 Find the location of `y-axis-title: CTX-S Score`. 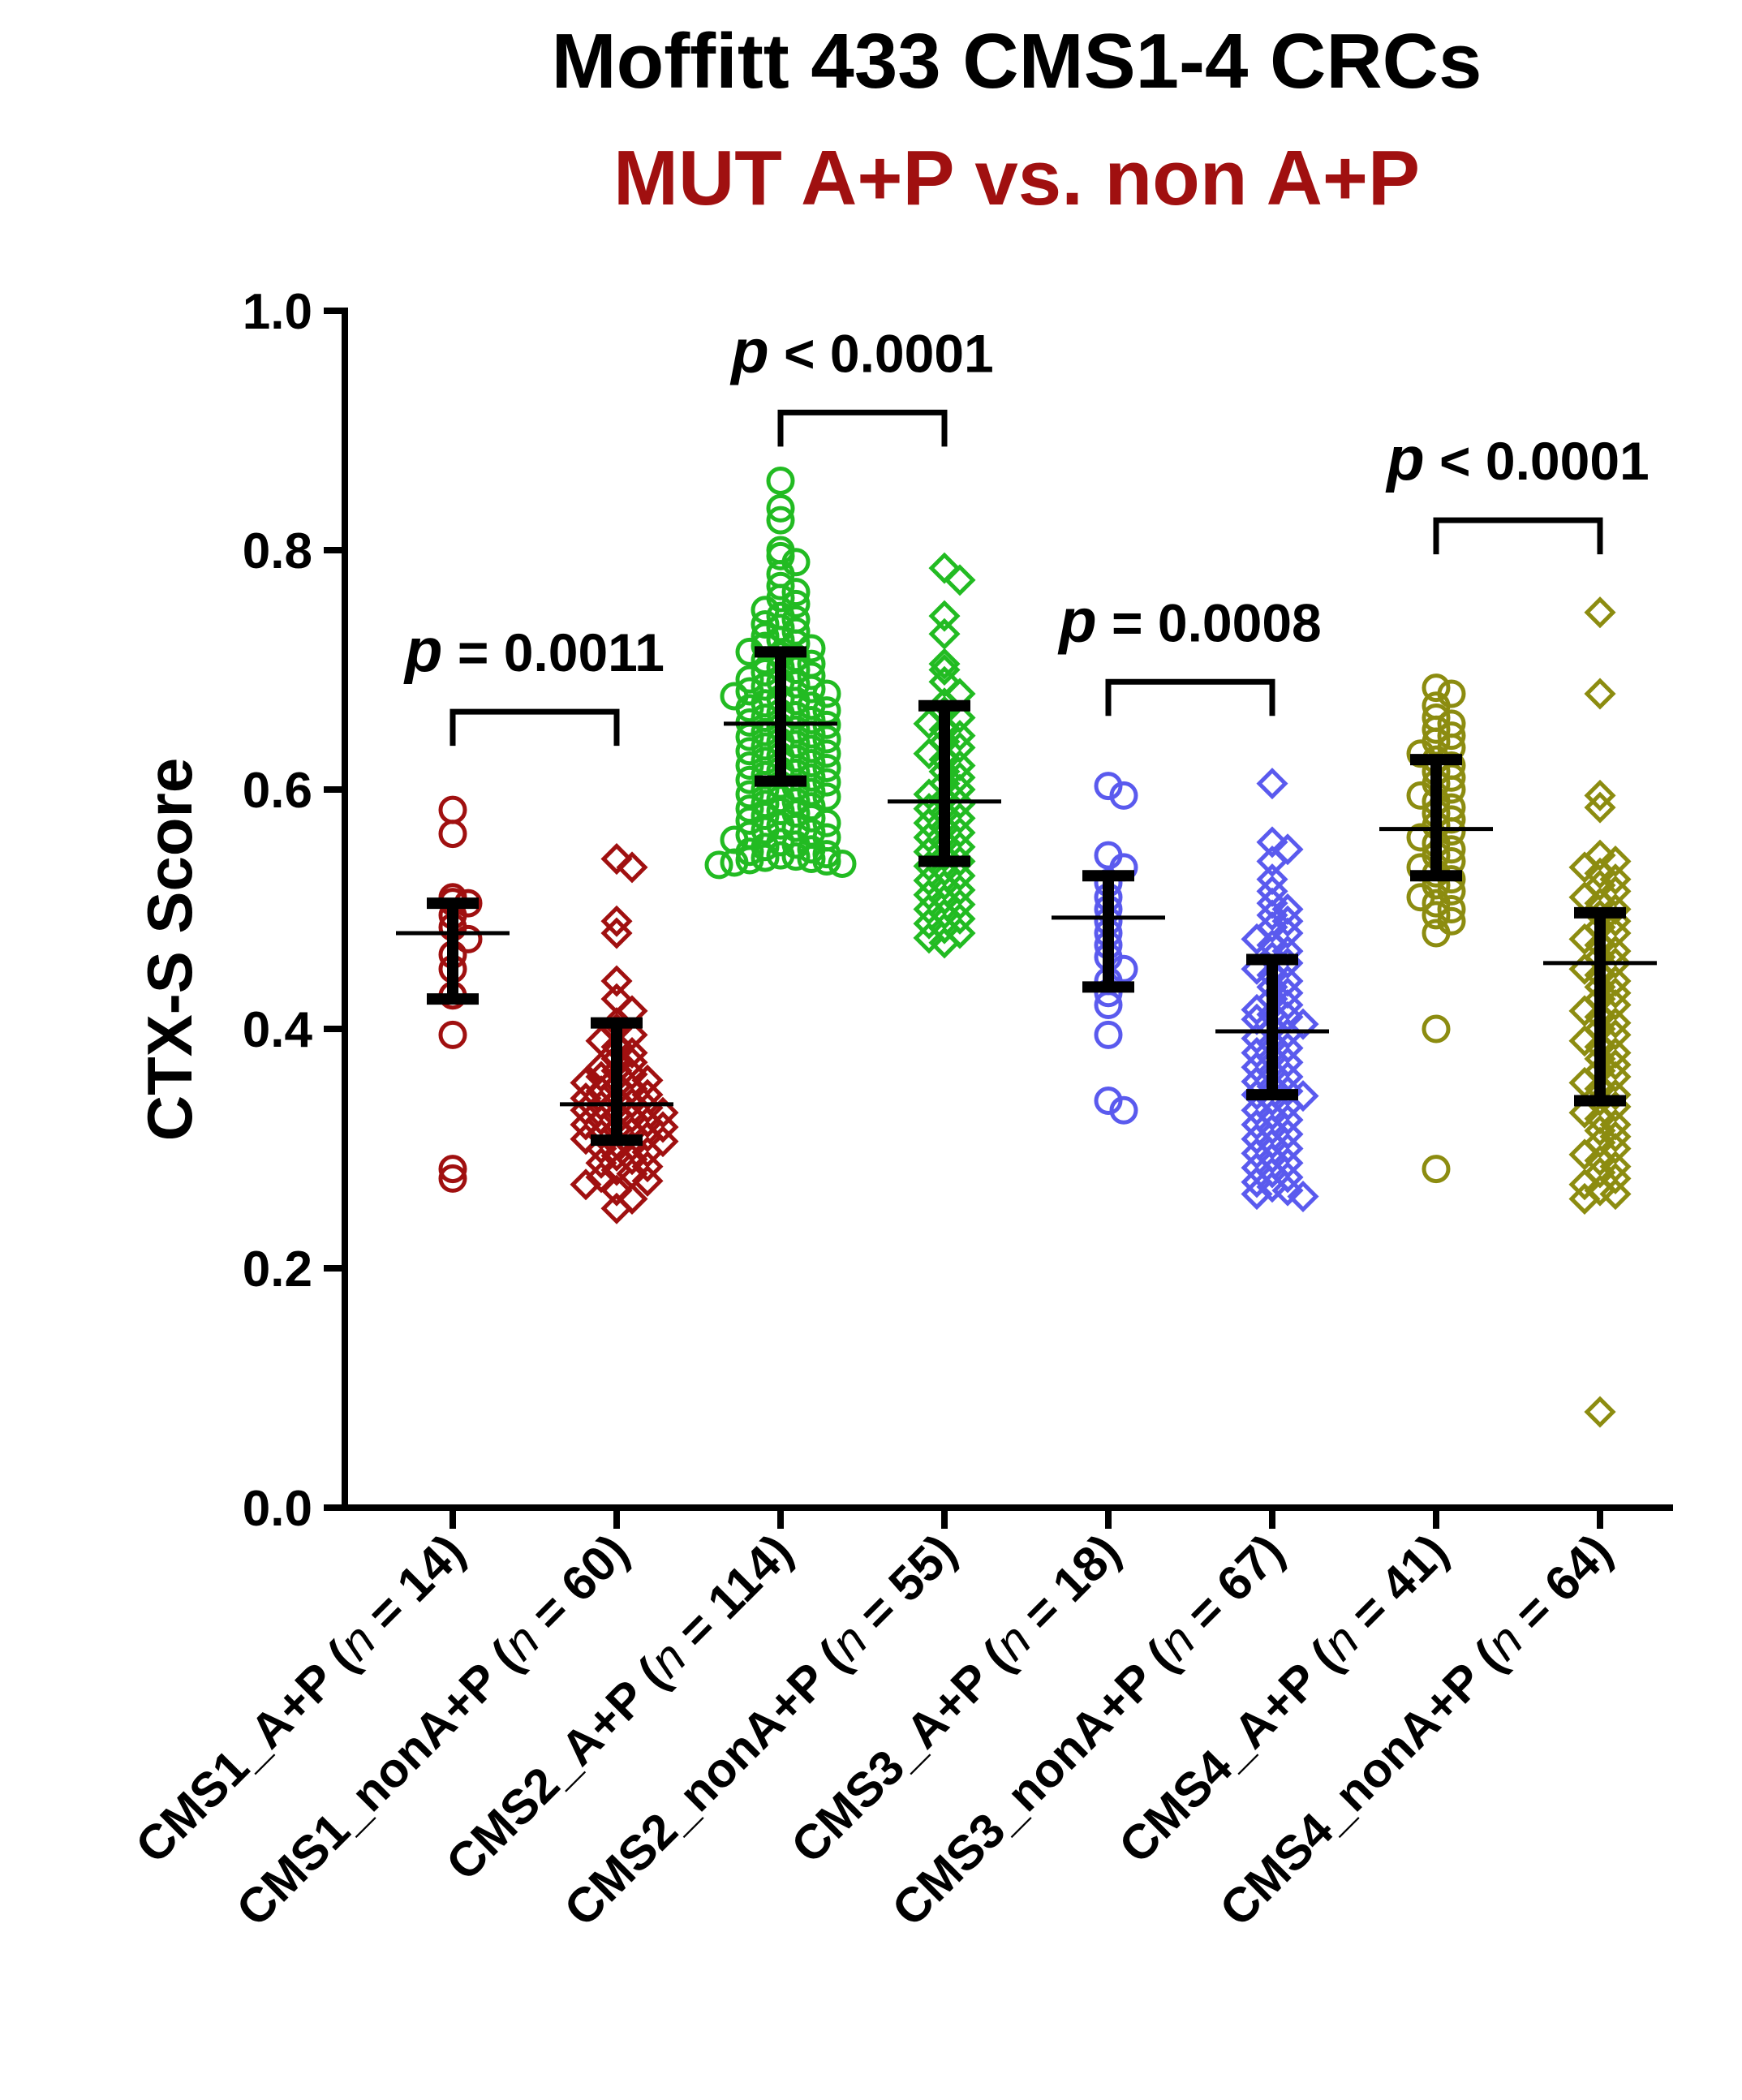

y-axis-title: CTX-S Score is located at coordinates (169, 949).